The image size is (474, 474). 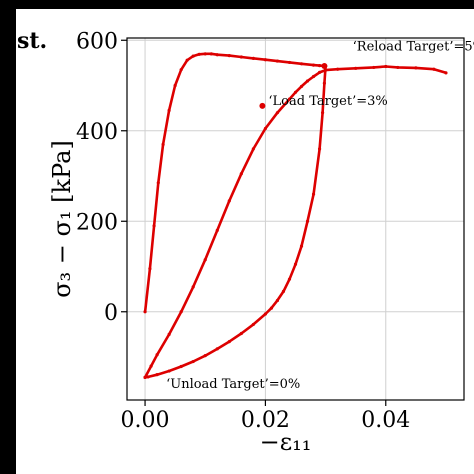 I want to click on y-tick-label: 200, so click(x=97, y=222).